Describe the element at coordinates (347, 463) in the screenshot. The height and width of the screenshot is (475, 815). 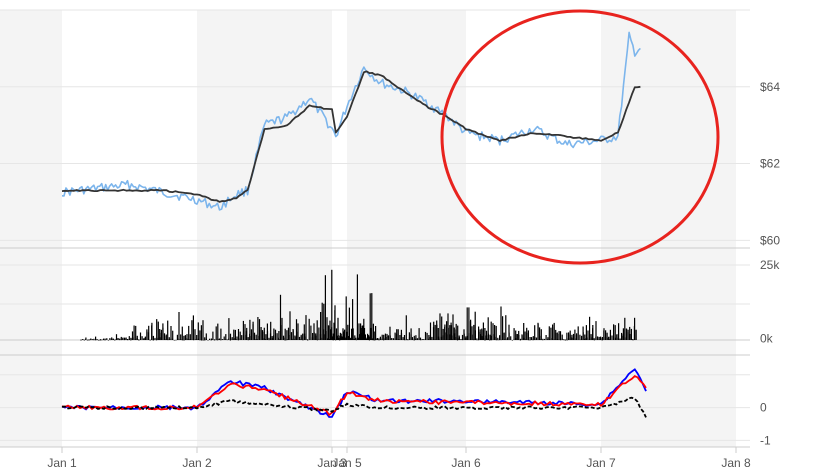
I see `x-tick-label: Jan 5` at that location.